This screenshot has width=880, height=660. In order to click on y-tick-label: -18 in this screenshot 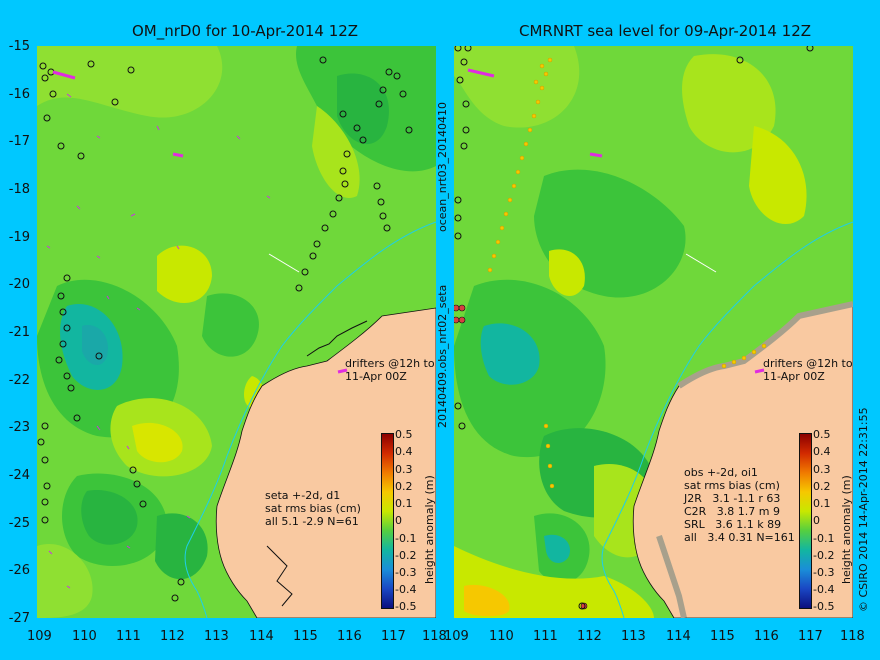, I will do `click(19, 189)`.